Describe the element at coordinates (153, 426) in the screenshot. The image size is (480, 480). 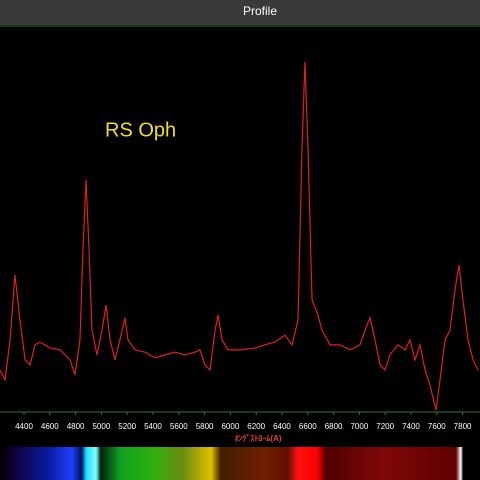
I see `x-tick-label: 5400` at that location.